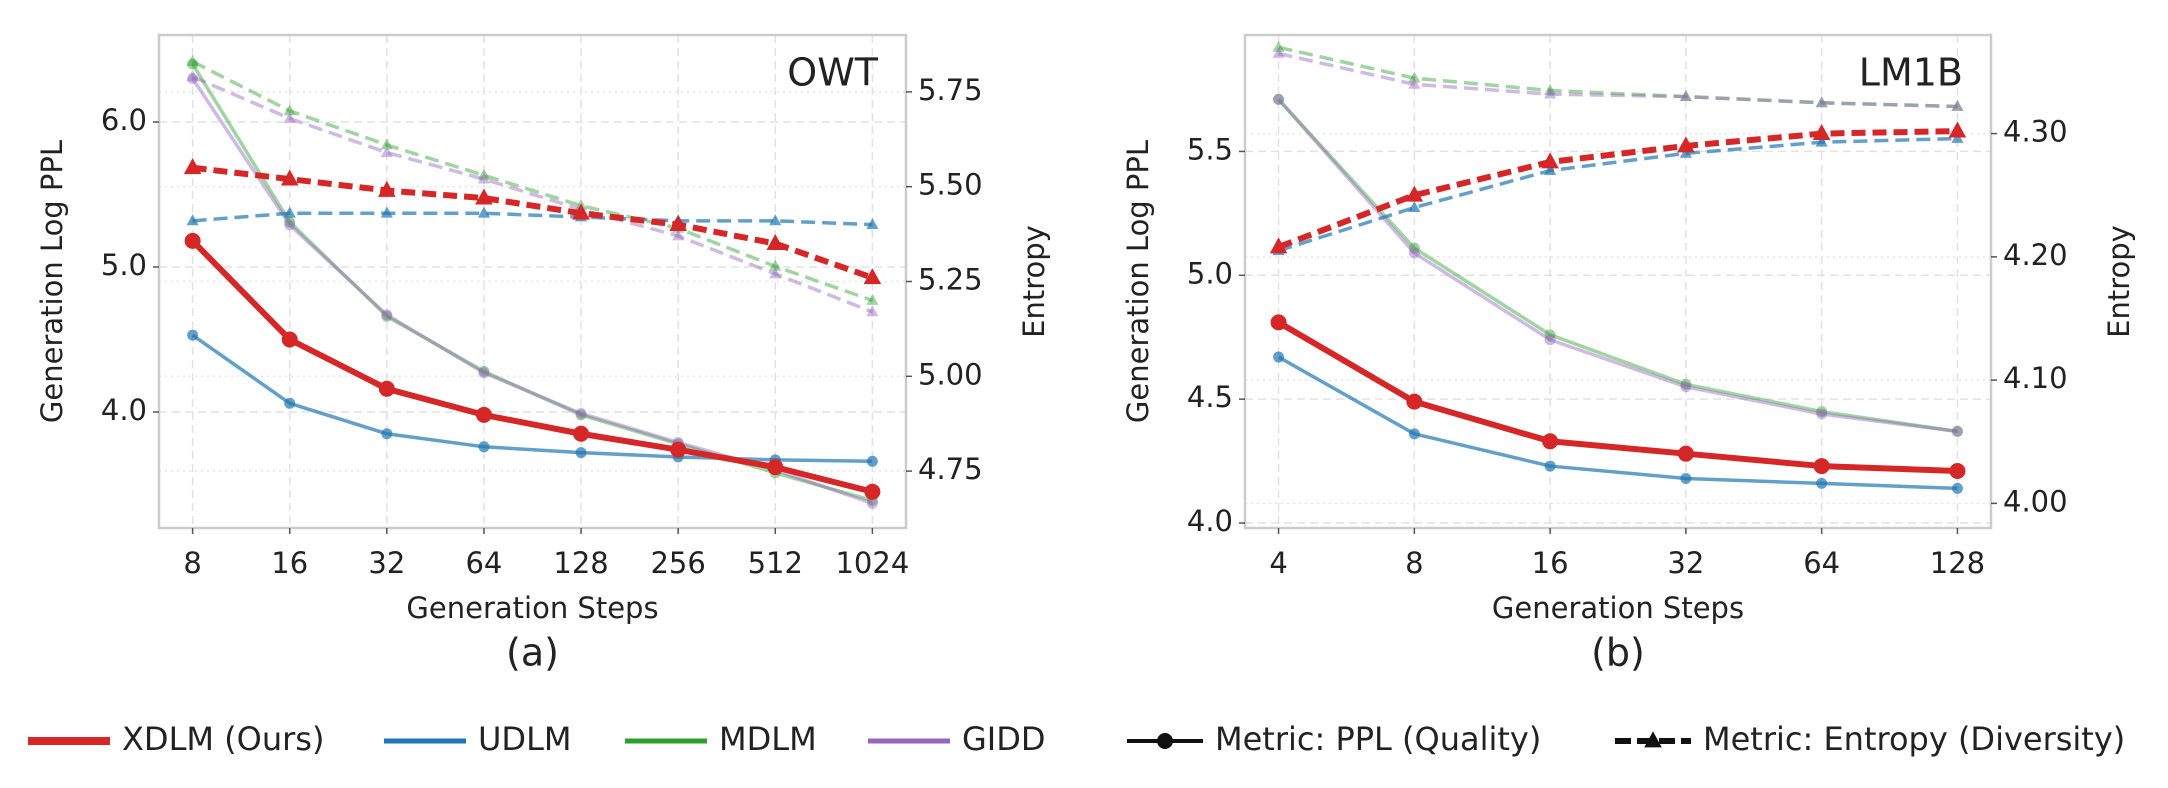  I want to click on x-tick-label: 256, so click(677, 563).